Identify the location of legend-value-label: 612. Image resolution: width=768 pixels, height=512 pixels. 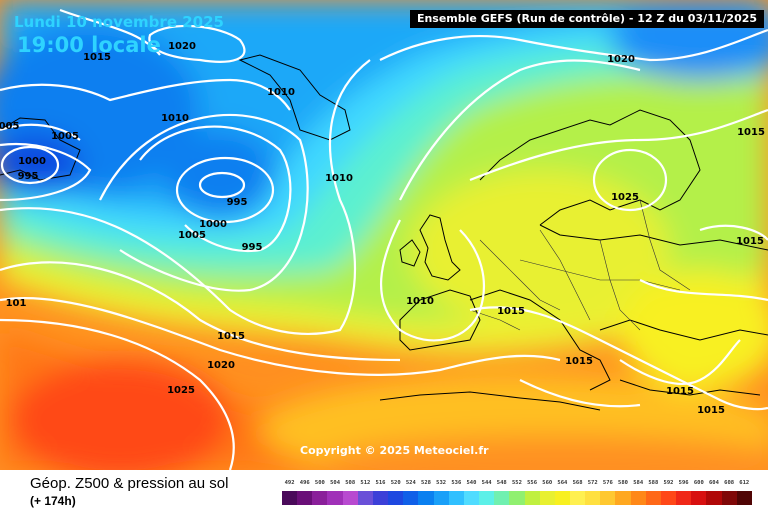
(744, 483).